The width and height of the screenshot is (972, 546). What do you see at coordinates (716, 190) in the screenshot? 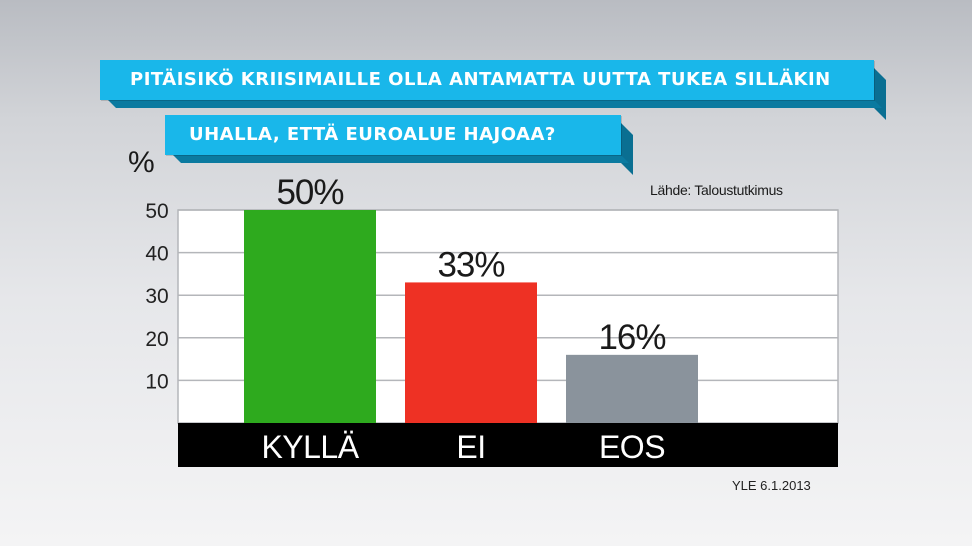
I see `source-label: Lähde: Taloustutkimus` at bounding box center [716, 190].